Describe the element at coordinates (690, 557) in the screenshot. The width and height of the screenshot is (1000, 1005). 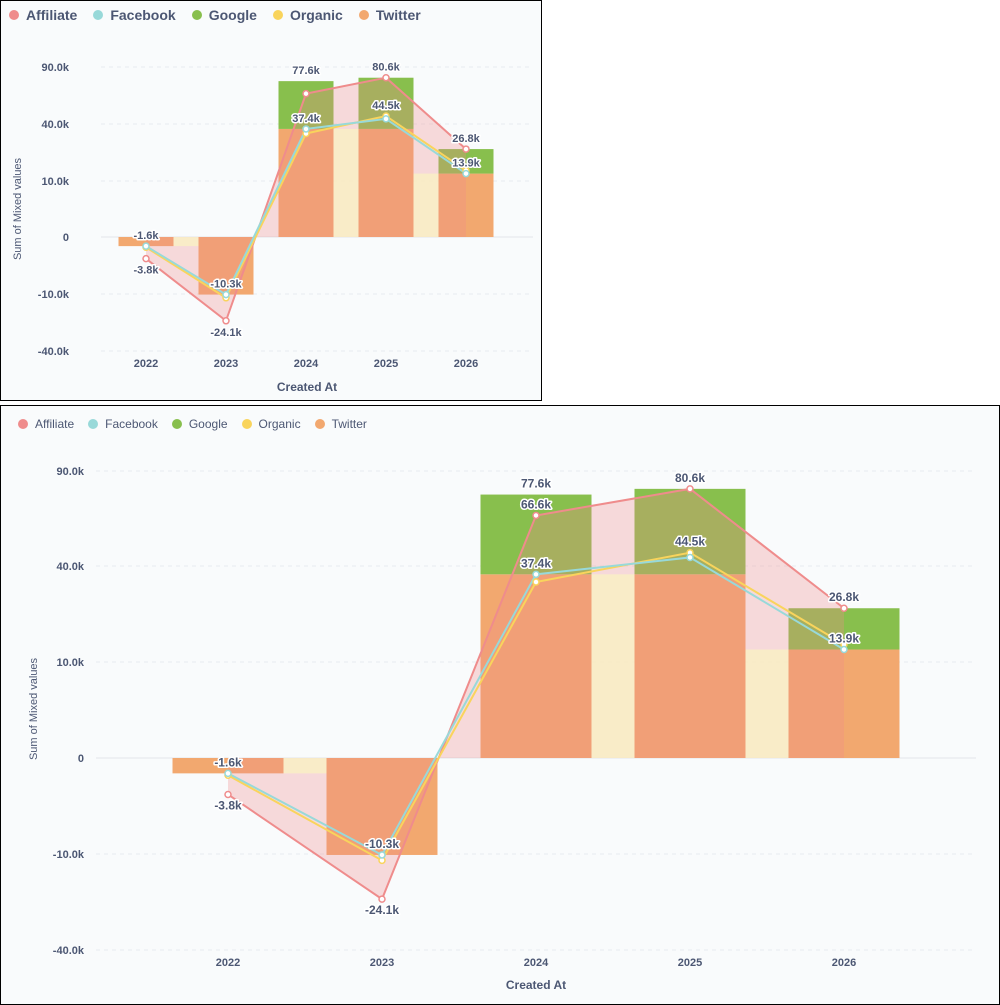
I see `point-facebook-2025` at that location.